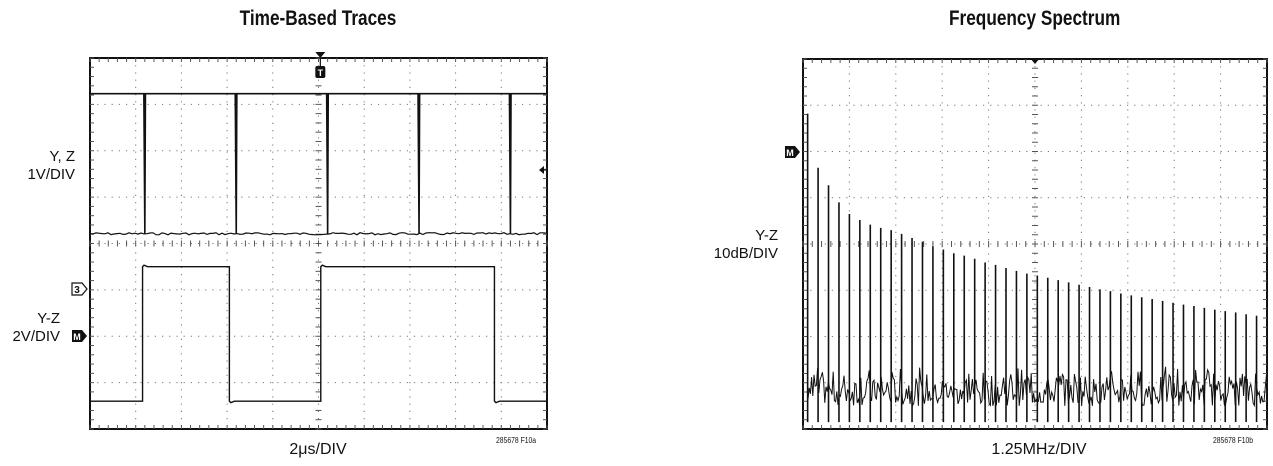 The height and width of the screenshot is (466, 1273). I want to click on left-lower-label-line2: 2V/DIV, so click(36, 336).